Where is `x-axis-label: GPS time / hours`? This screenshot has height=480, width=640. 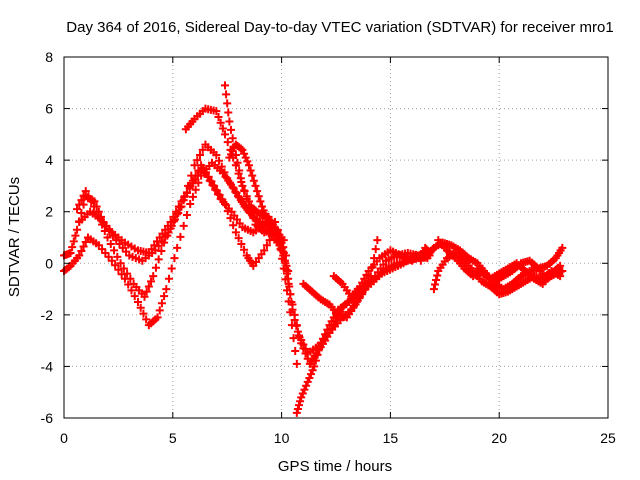
x-axis-label: GPS time / hours is located at coordinates (335, 466).